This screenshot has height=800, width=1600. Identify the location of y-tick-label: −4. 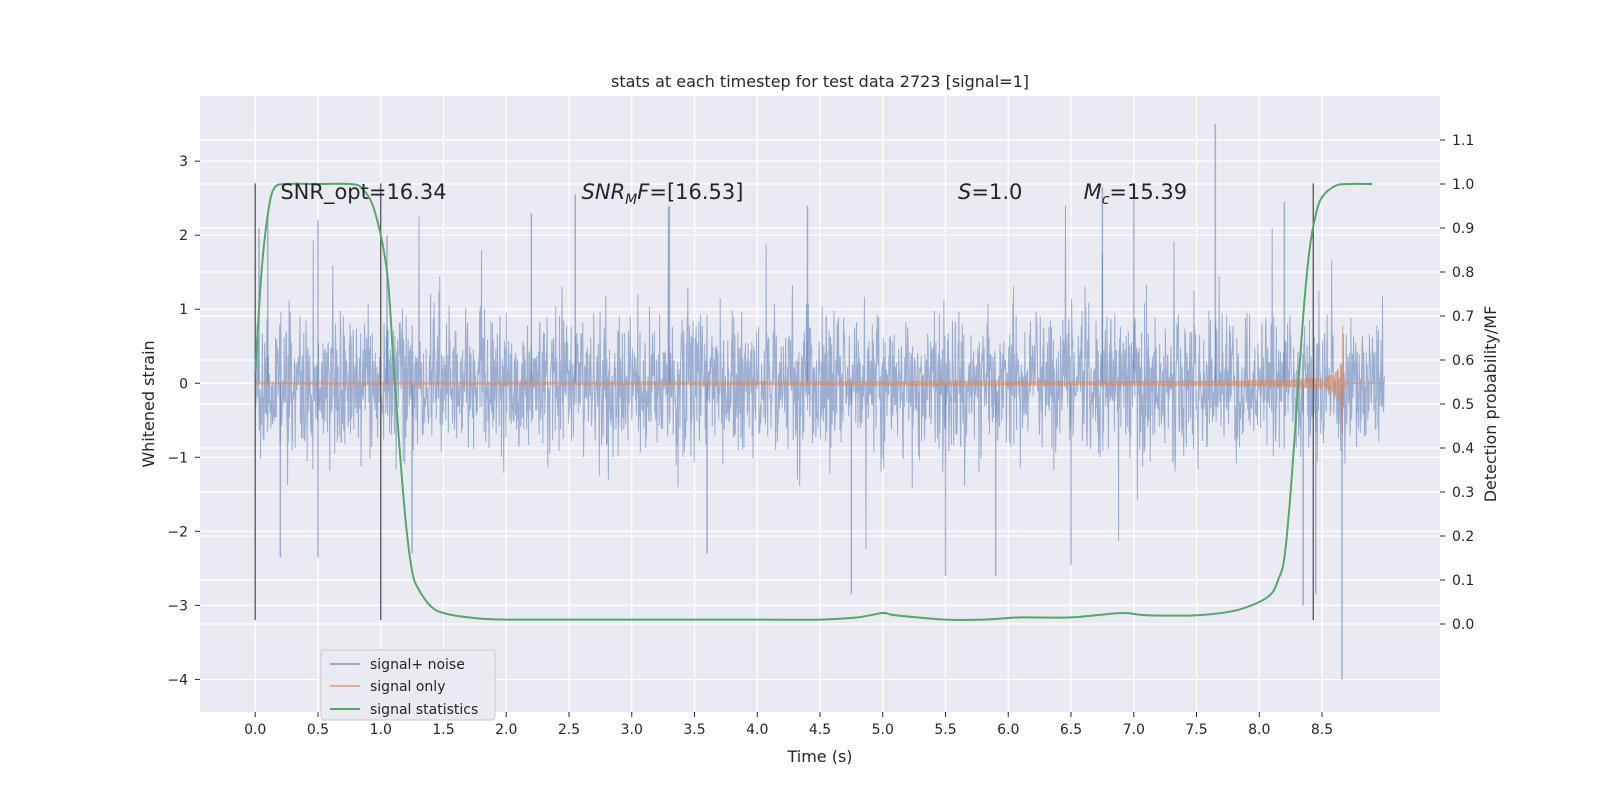
(177, 680).